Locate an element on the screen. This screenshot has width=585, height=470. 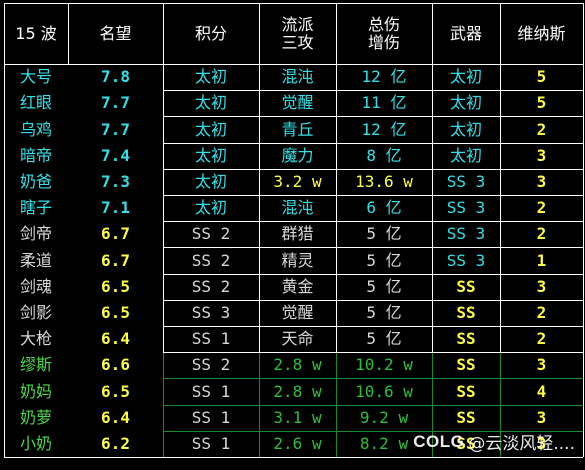
cell-damage: 13.6 w is located at coordinates (384, 182).